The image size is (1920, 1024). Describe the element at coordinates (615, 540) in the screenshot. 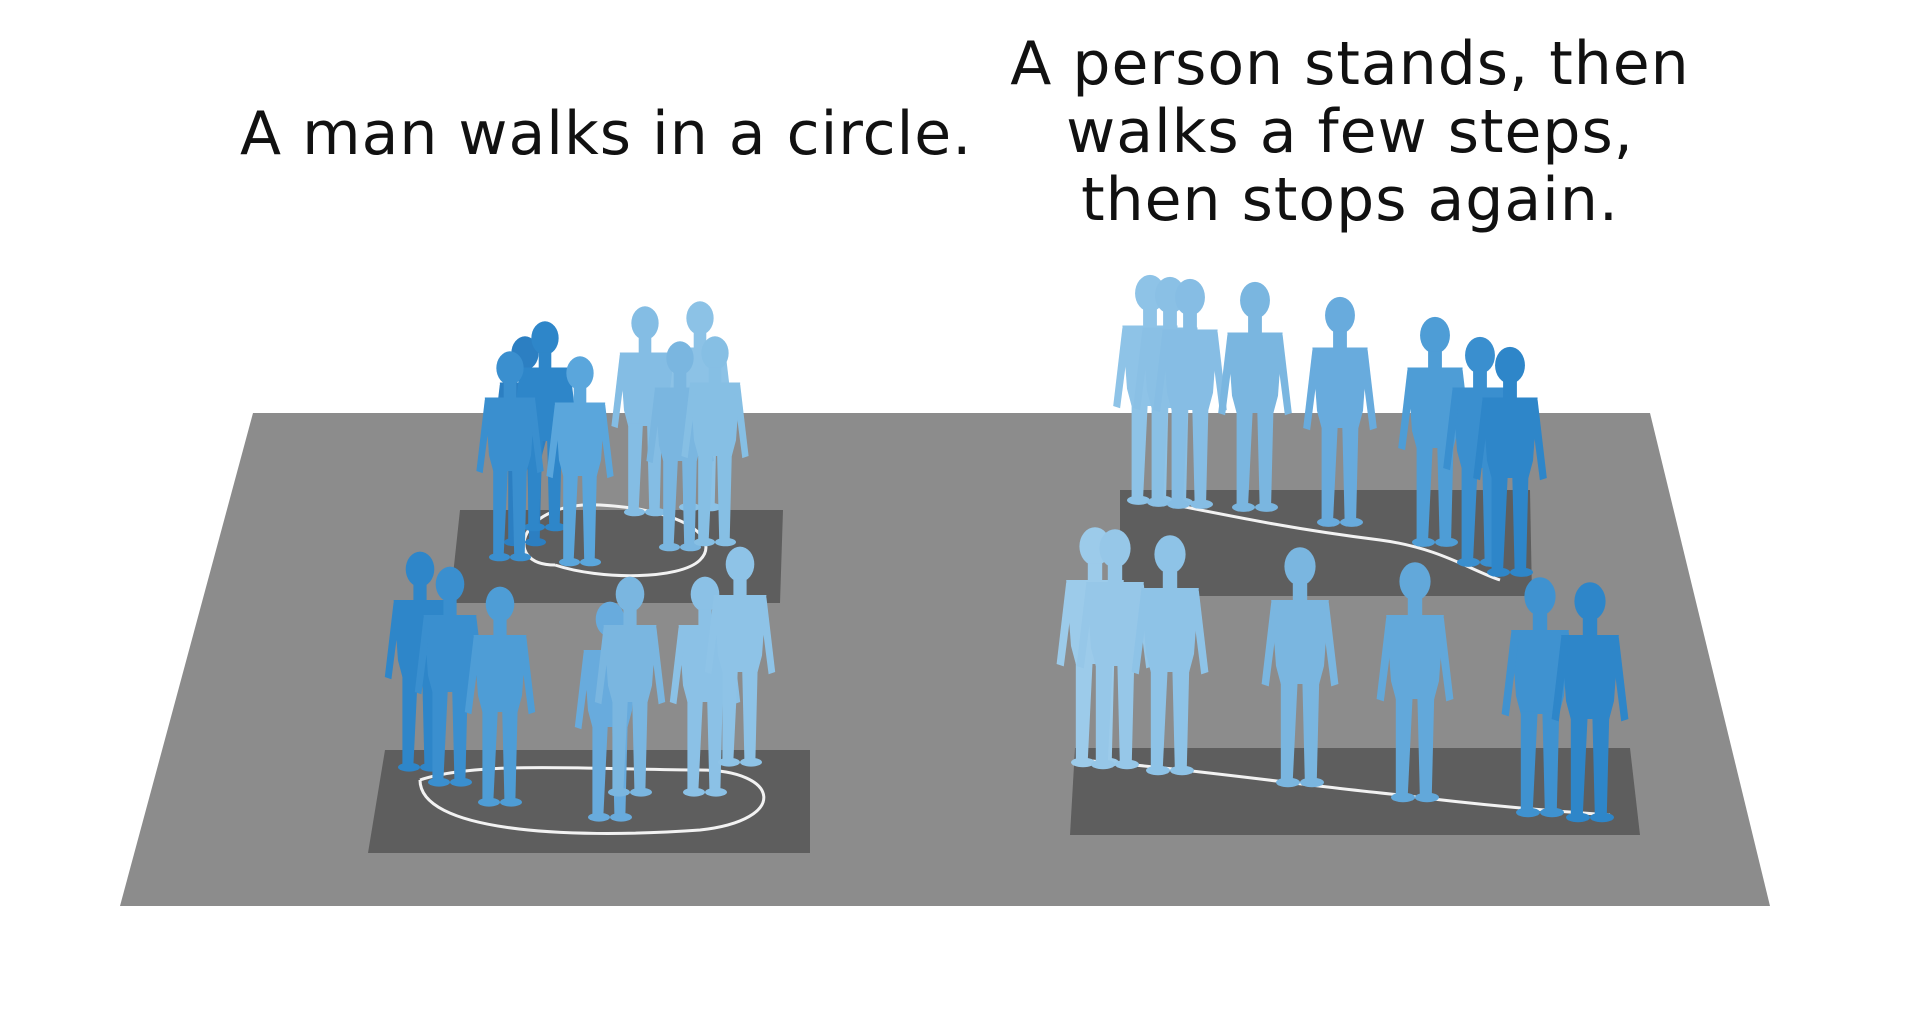

I see `left-path-back` at that location.